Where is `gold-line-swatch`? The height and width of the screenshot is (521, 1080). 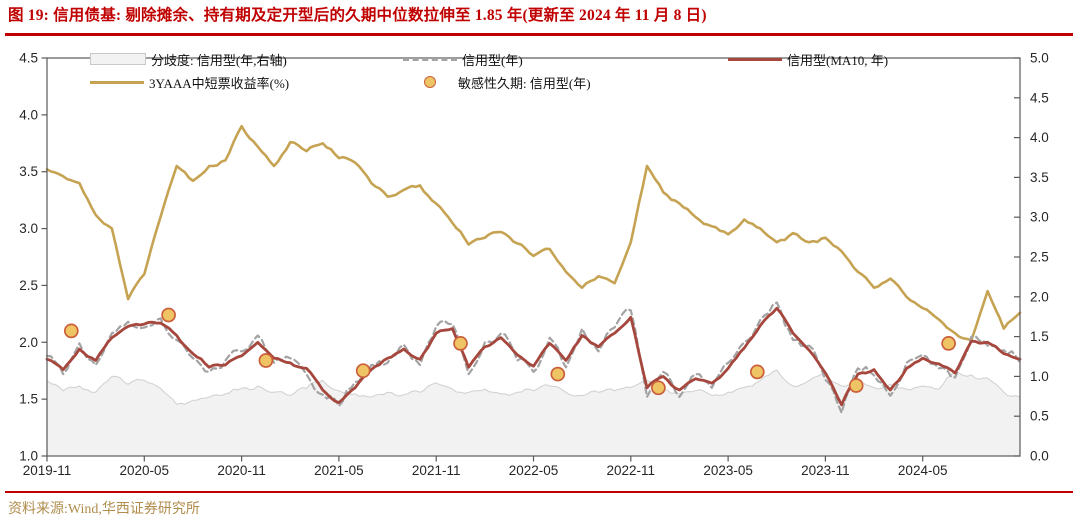
gold-line-swatch is located at coordinates (117, 82).